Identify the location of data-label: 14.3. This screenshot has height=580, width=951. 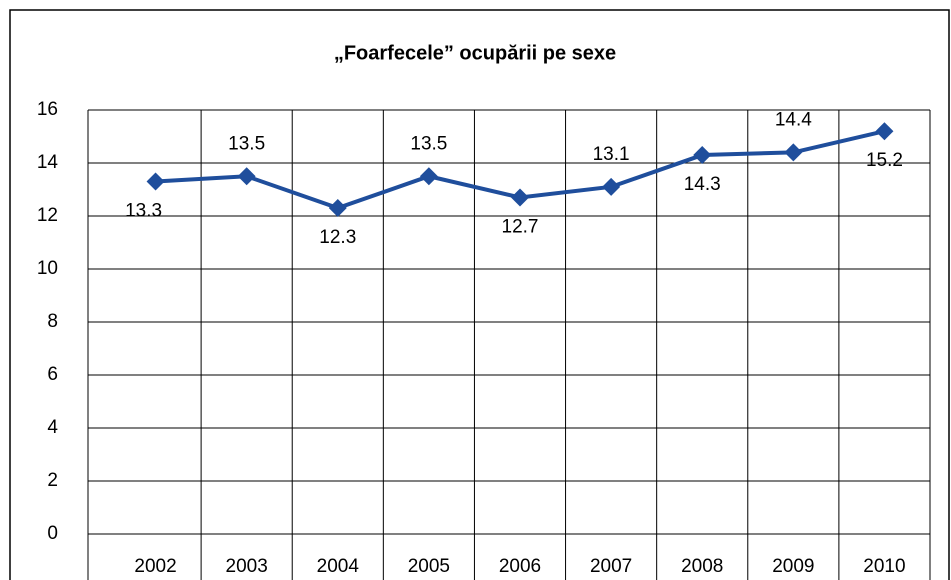
(702, 184).